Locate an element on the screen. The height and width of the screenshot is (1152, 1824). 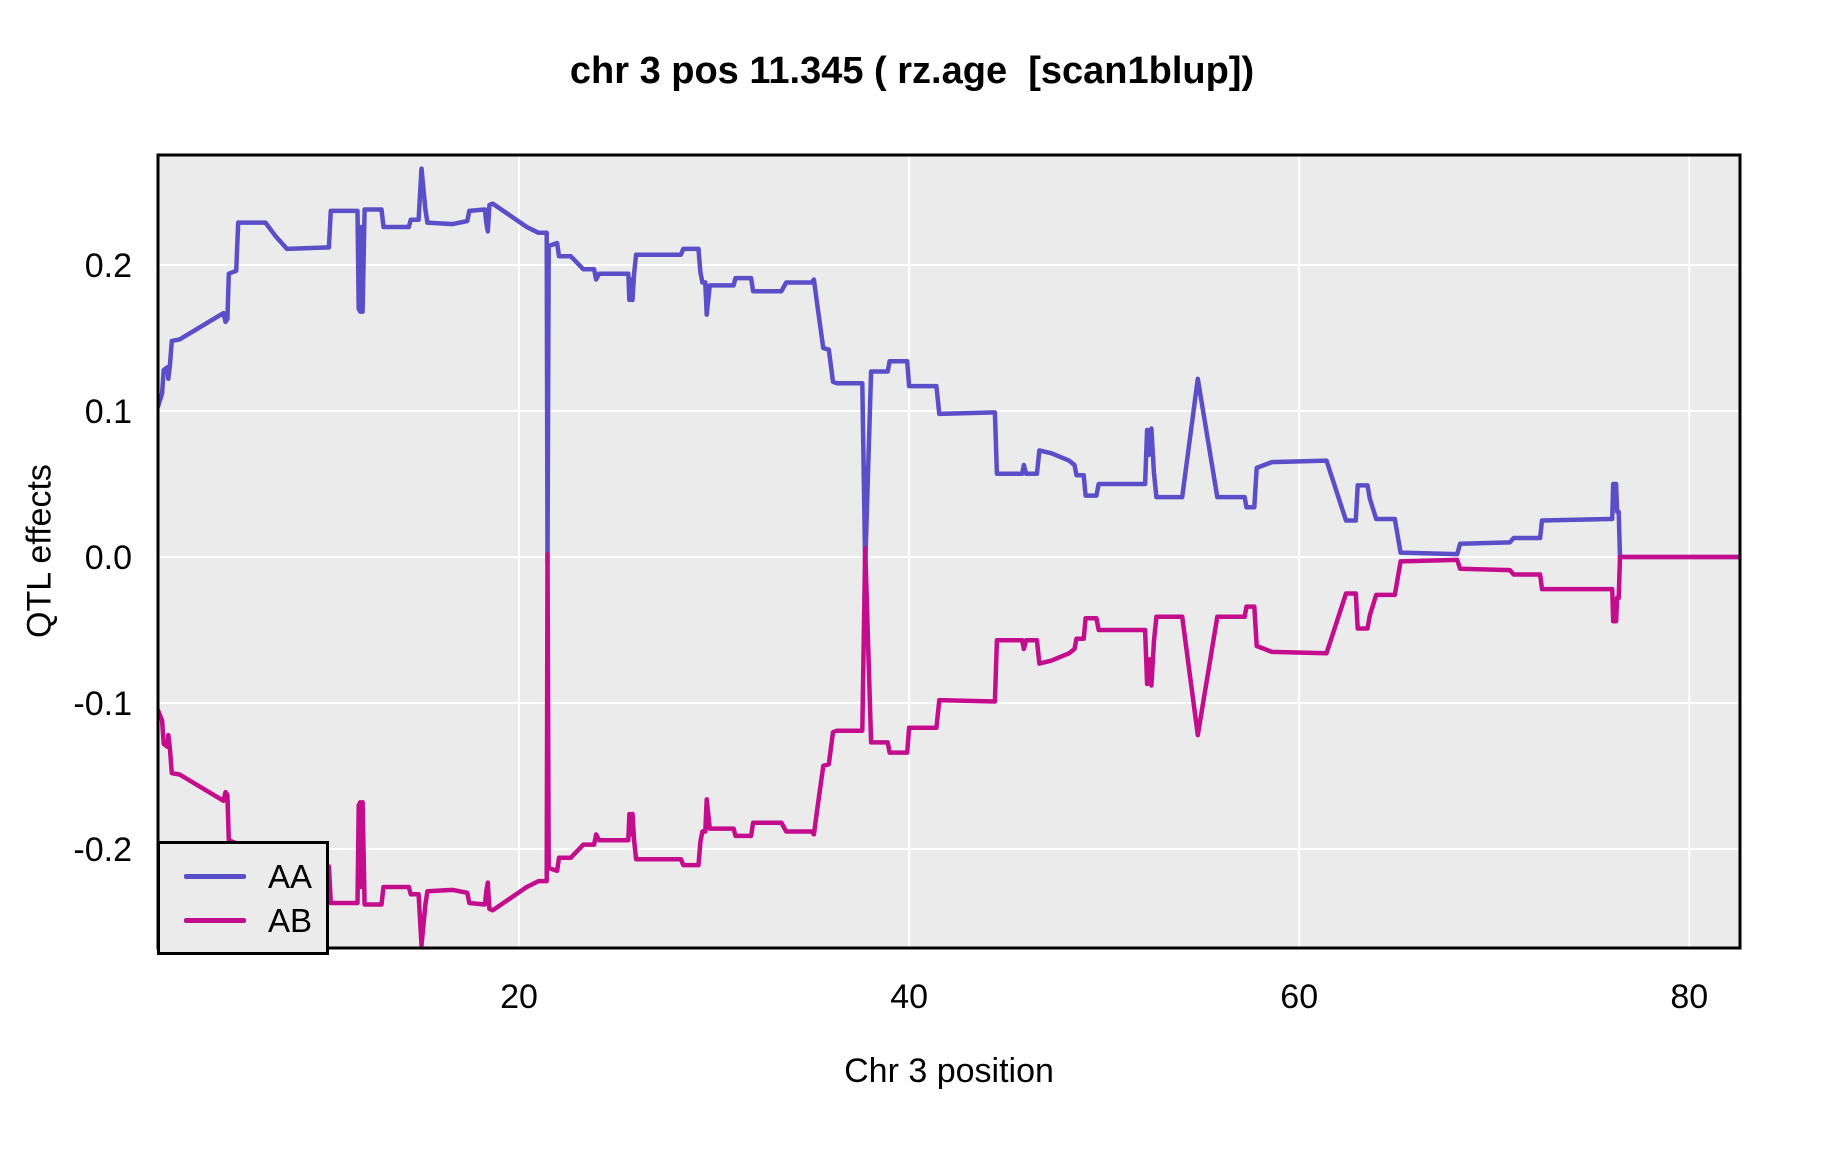
legend: AA AB is located at coordinates (243, 898).